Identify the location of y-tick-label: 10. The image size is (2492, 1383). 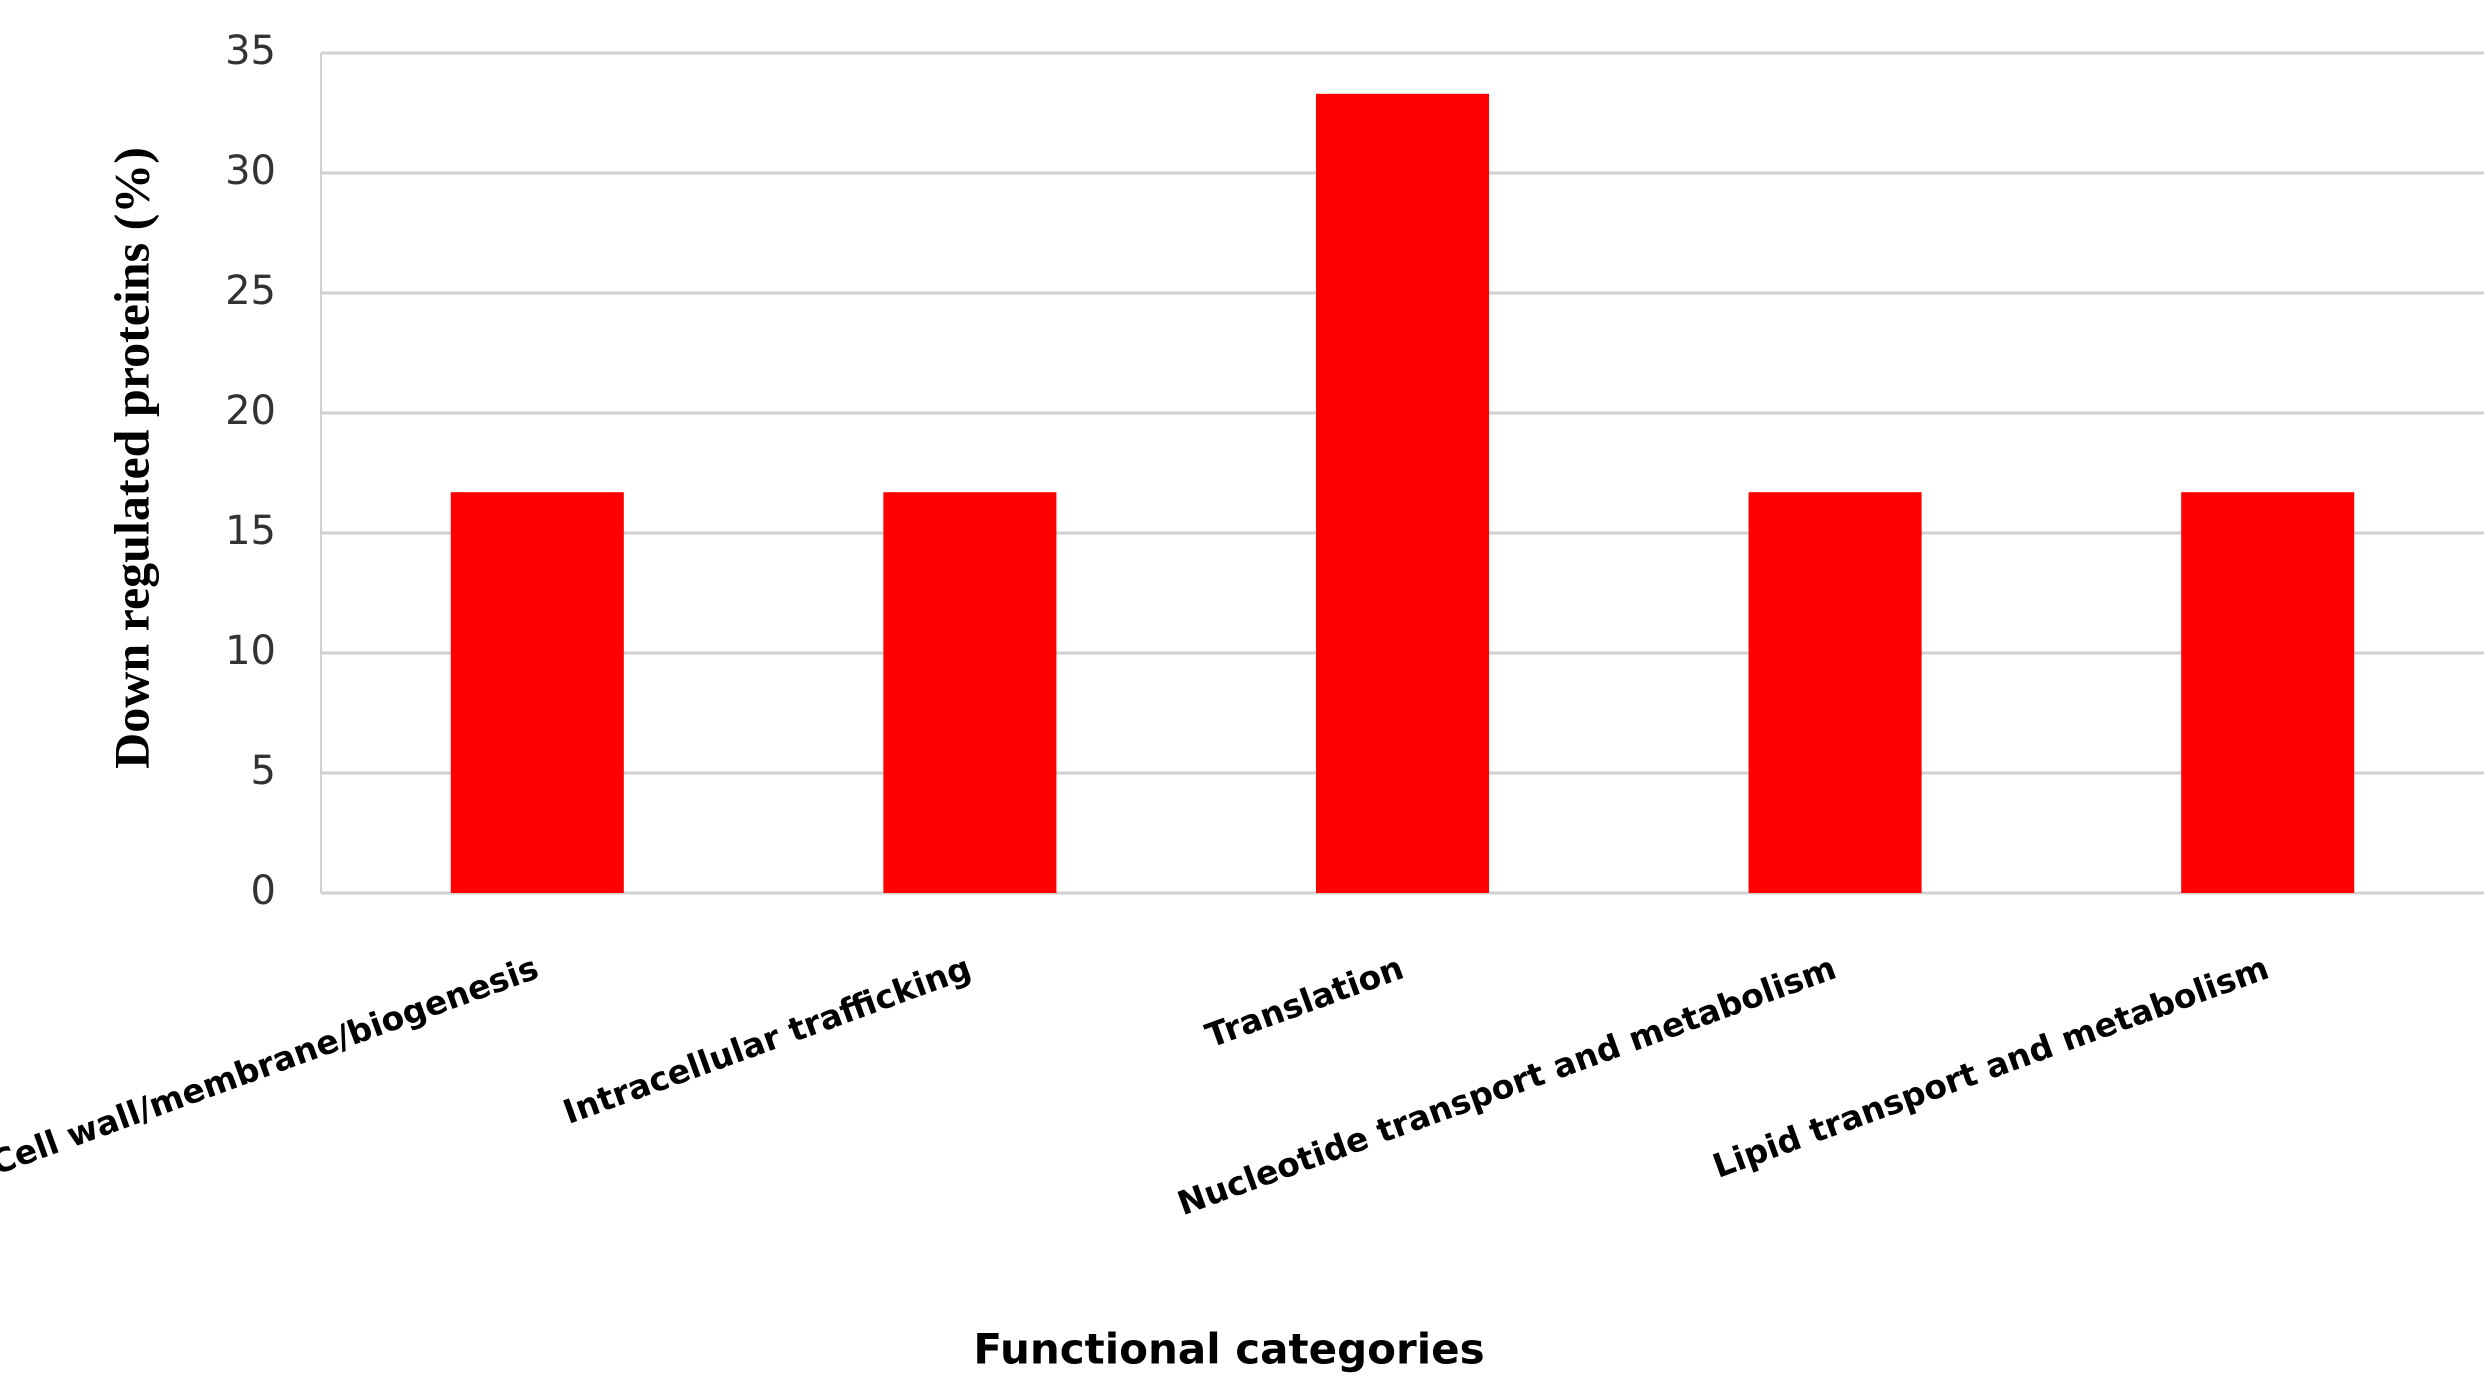
(250, 651).